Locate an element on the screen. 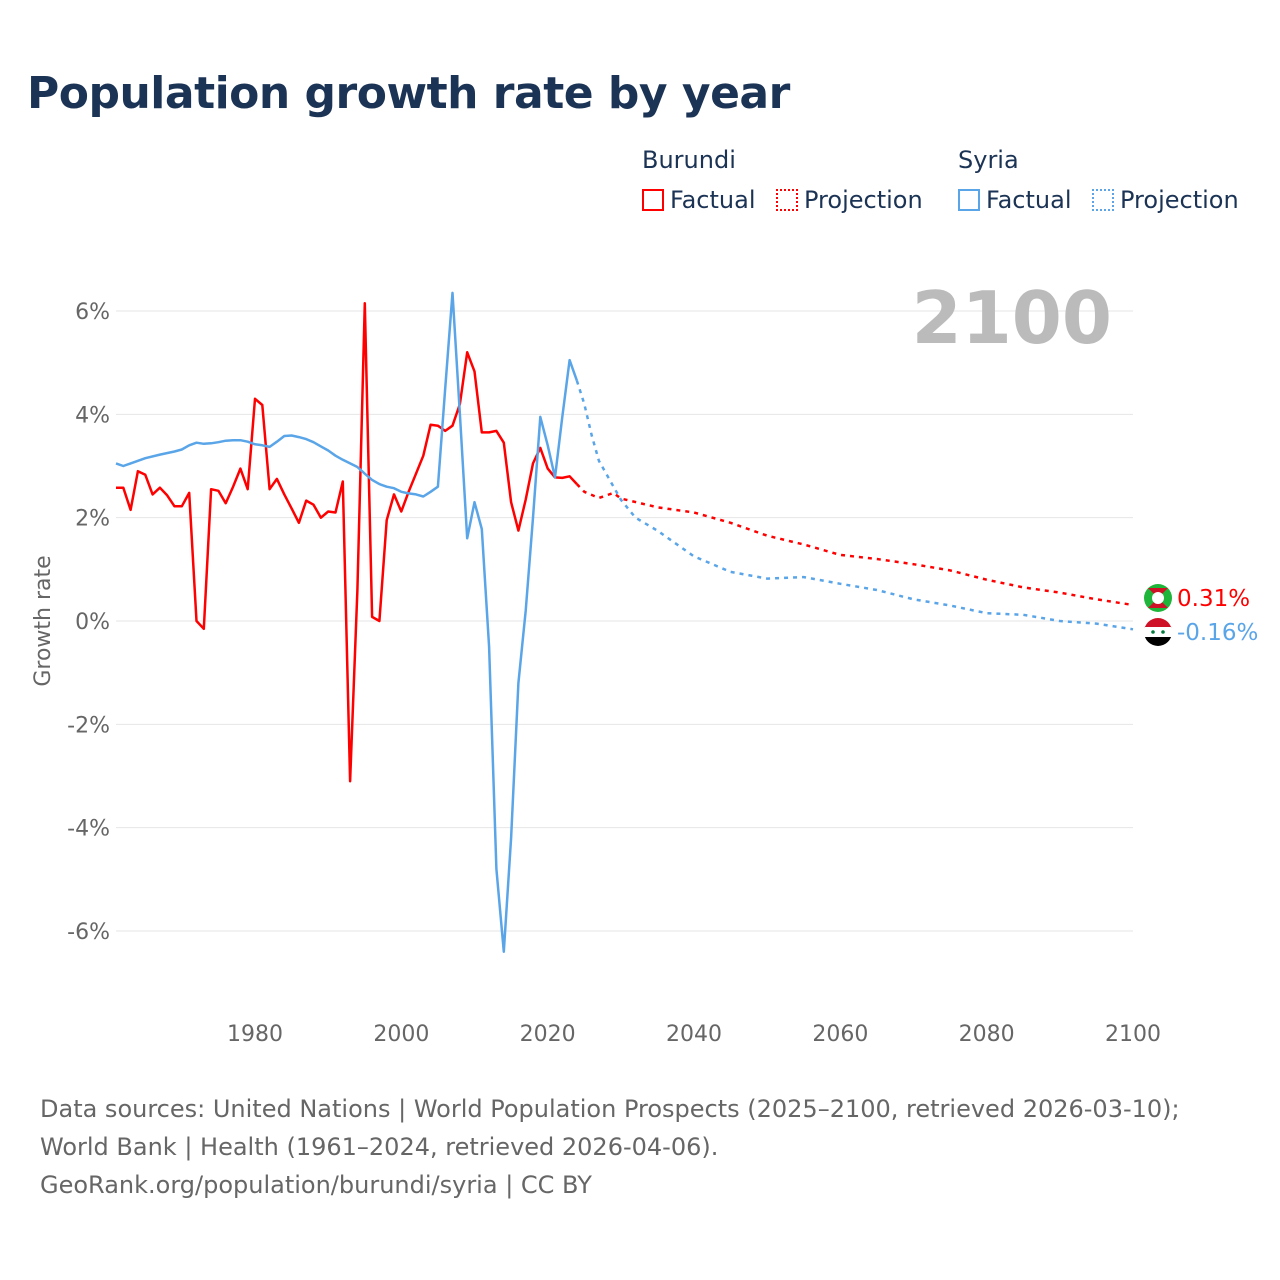  series-line-syria-projection is located at coordinates (854, 505).